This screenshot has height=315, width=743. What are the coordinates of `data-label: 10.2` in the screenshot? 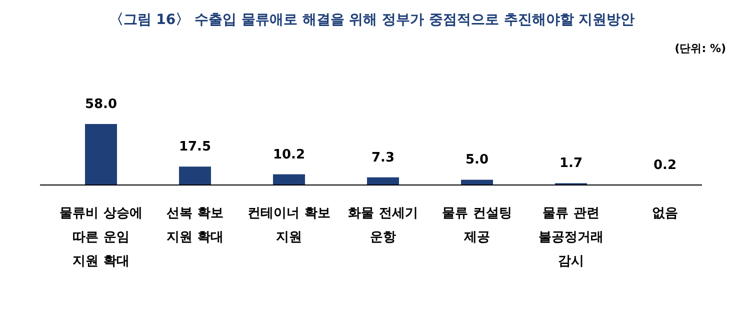 It's located at (289, 154).